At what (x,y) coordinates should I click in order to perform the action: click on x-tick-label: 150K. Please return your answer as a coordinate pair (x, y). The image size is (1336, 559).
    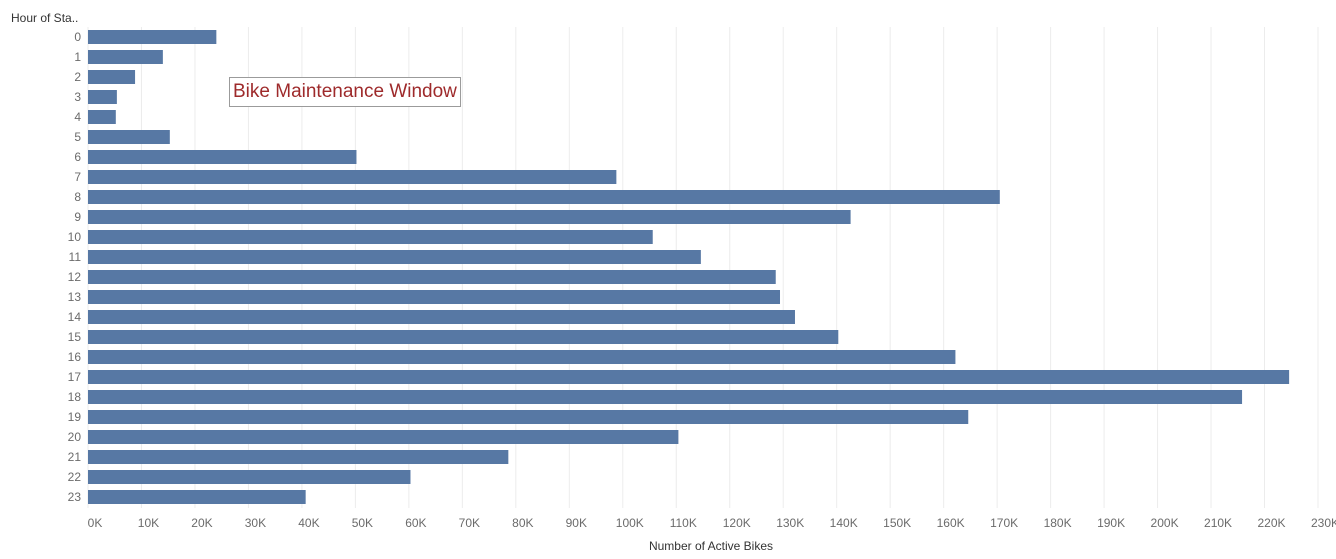
    Looking at the image, I should click on (897, 523).